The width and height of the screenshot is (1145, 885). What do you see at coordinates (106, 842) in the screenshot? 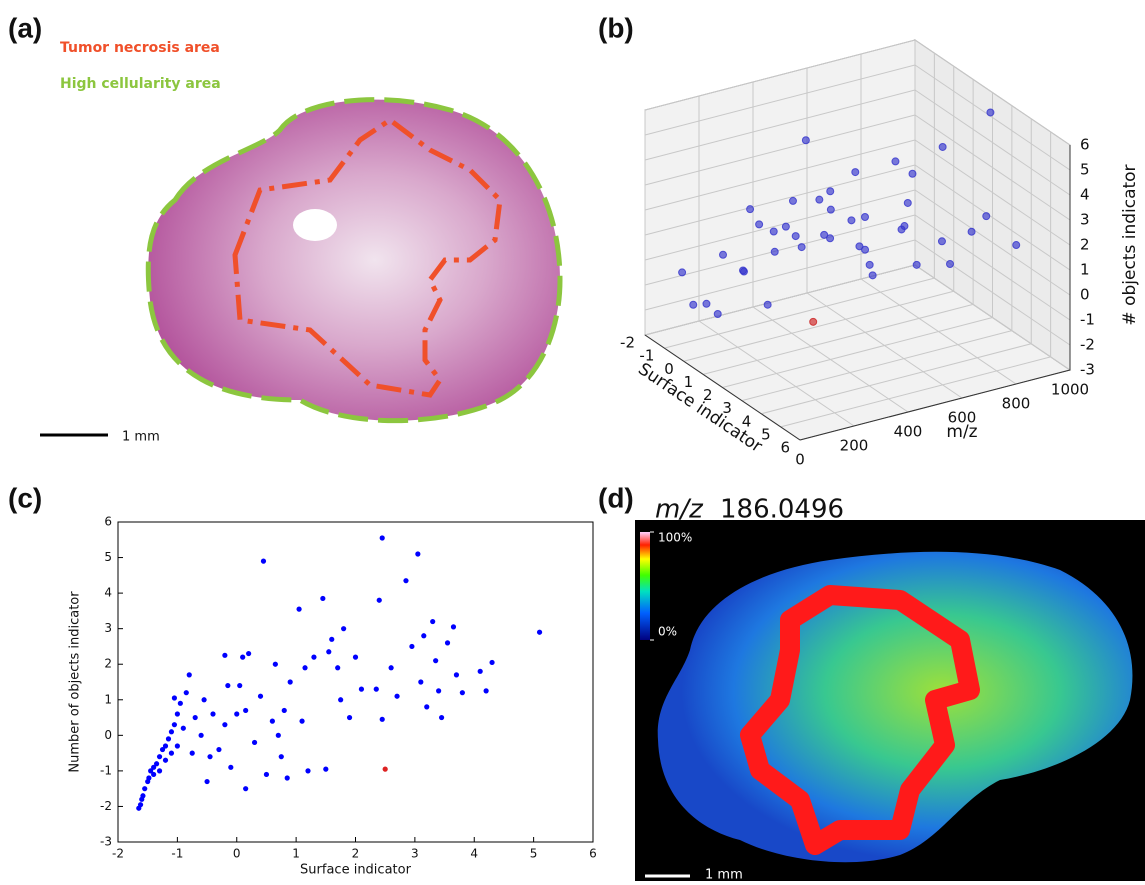
I see `y-tick-label: -3` at bounding box center [106, 842].